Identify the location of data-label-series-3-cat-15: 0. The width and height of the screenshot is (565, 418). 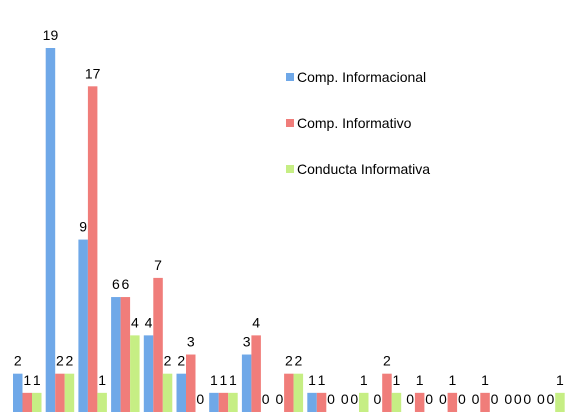
(495, 399).